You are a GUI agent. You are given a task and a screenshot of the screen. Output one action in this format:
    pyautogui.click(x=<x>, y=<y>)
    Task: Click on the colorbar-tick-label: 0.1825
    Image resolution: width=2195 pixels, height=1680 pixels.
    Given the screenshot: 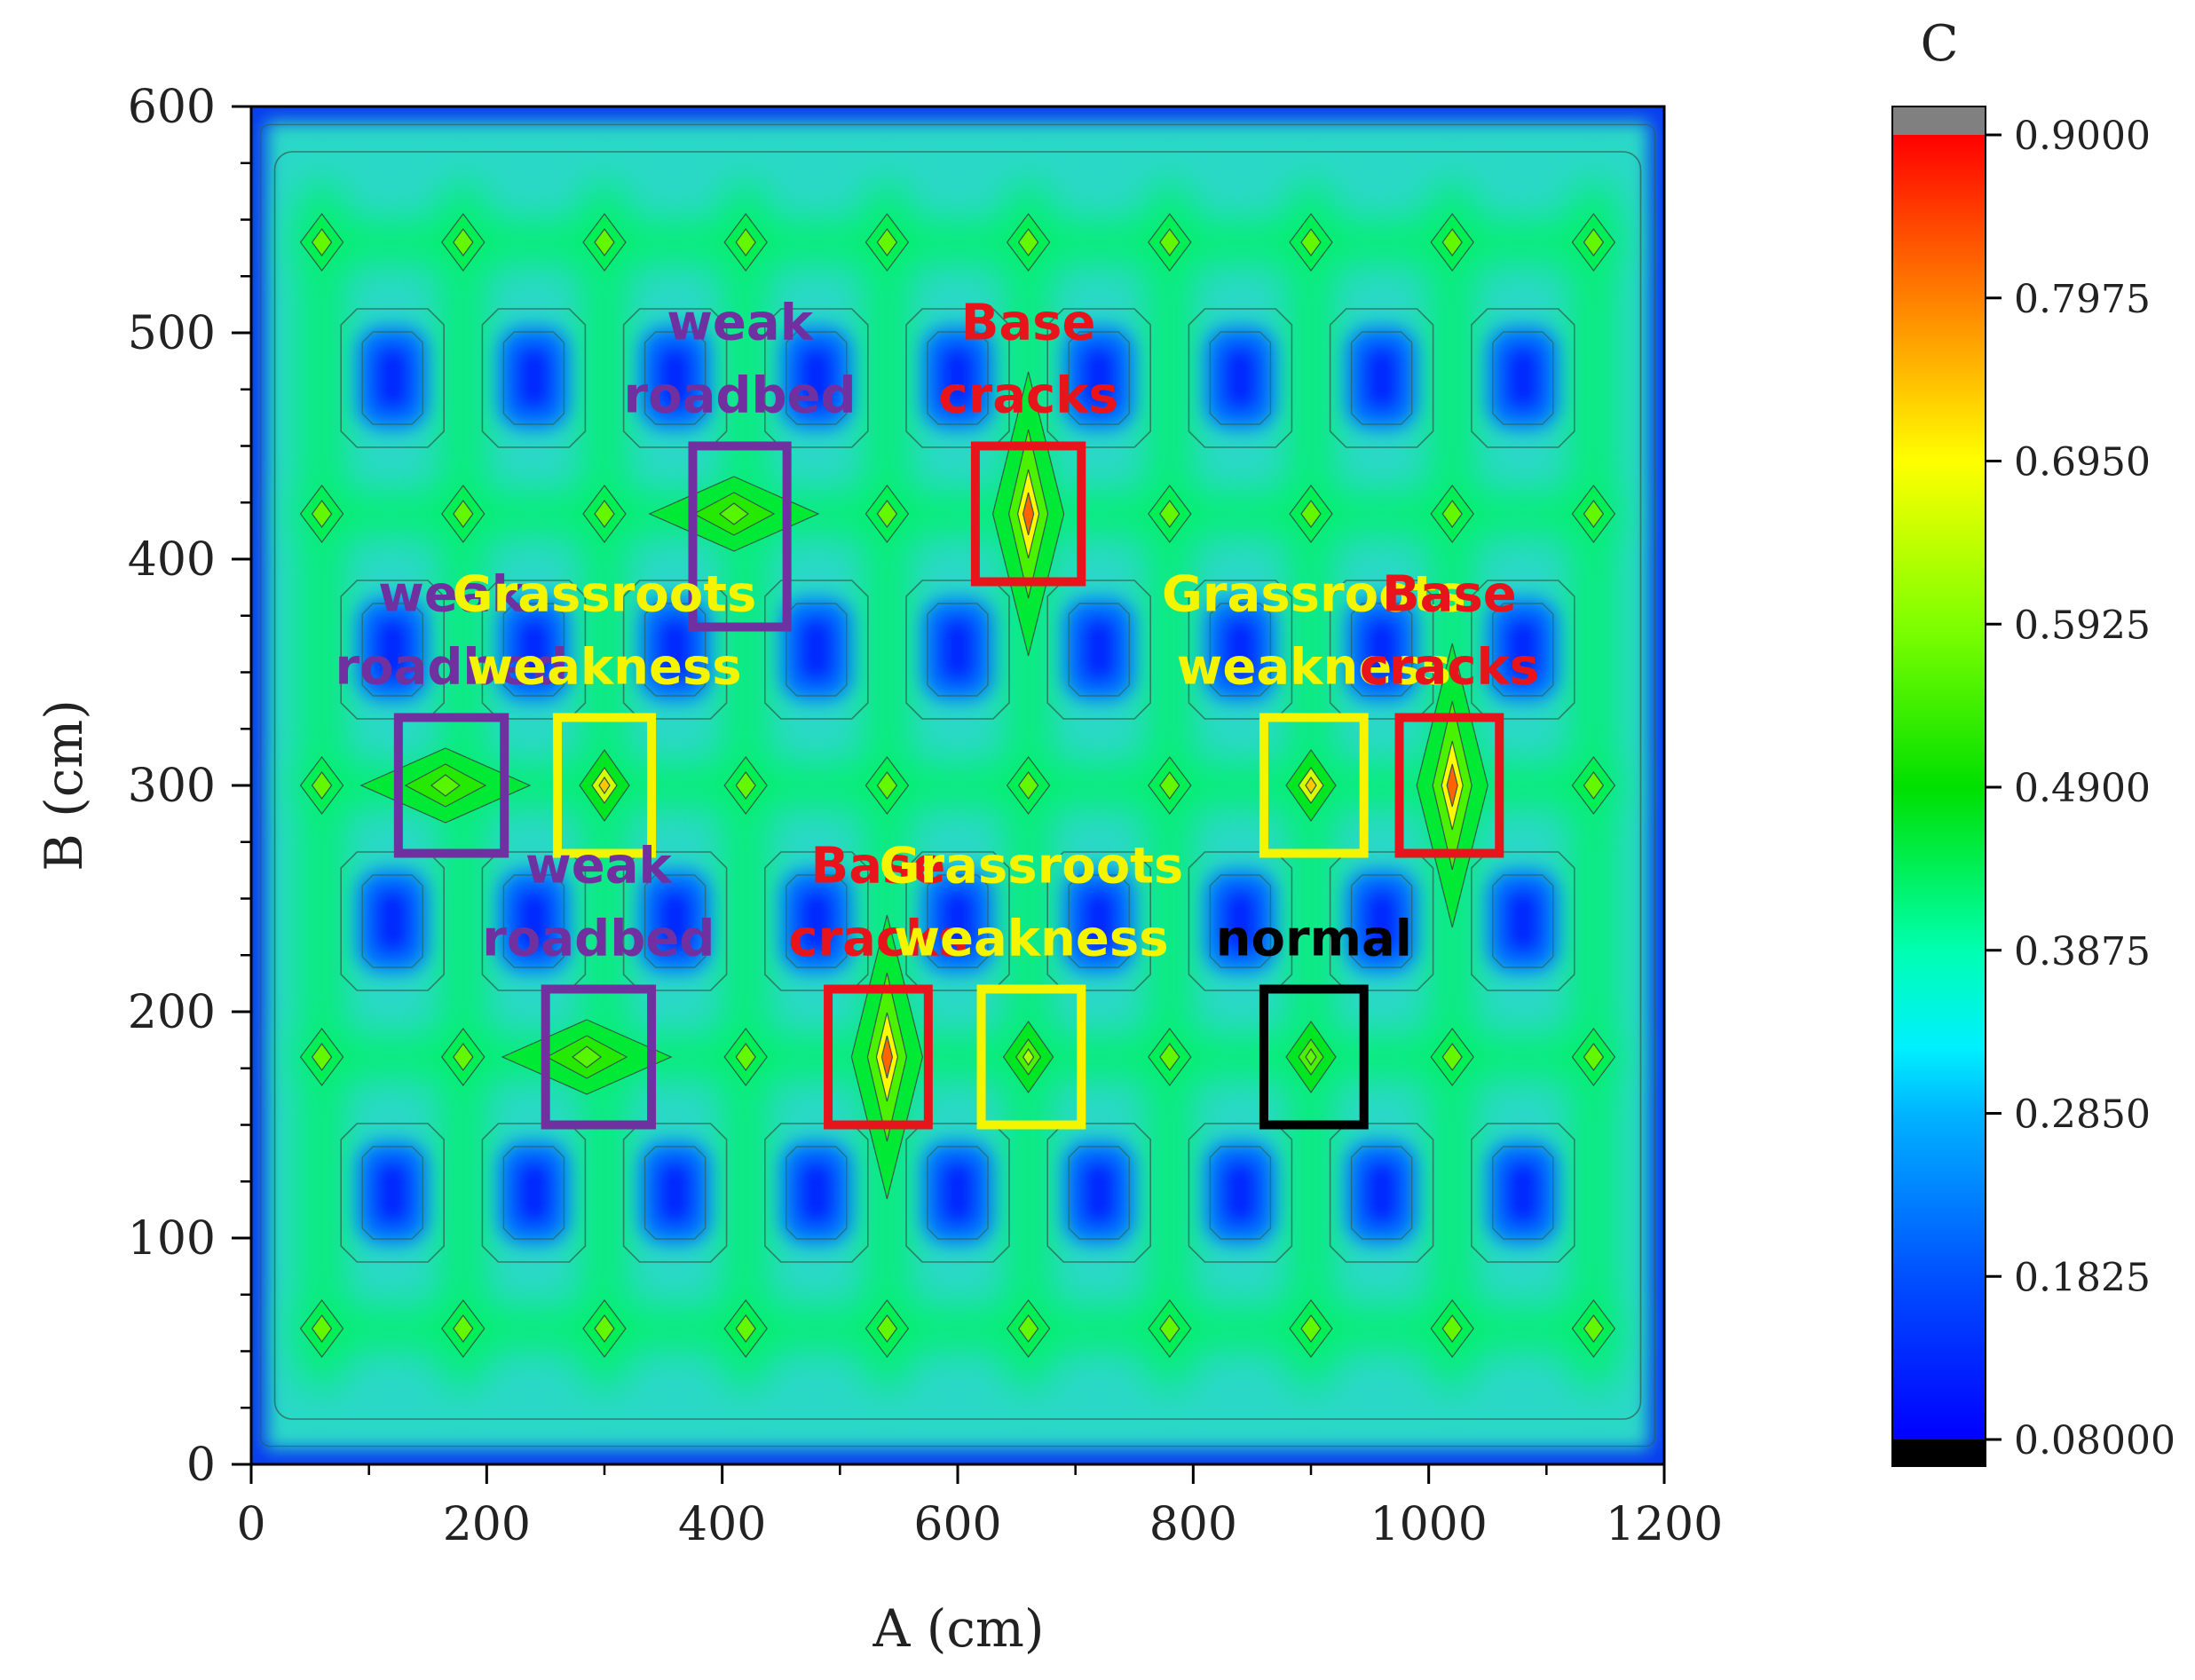 What is the action you would take?
    pyautogui.click(x=2082, y=1277)
    